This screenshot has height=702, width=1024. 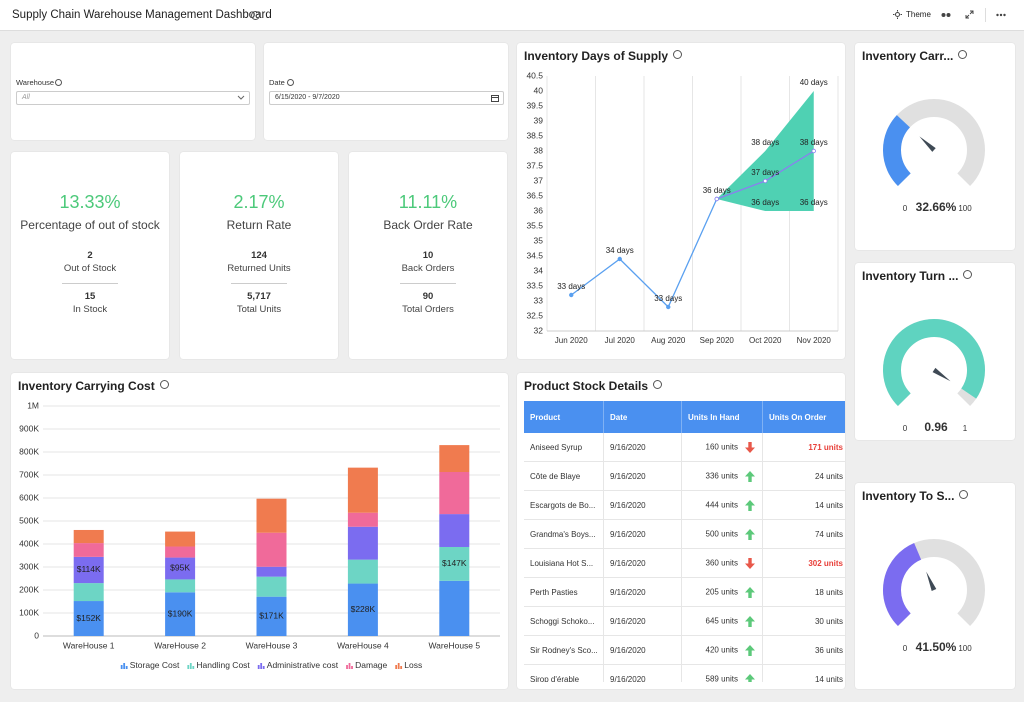 I want to click on more-icon, so click(x=1001, y=15).